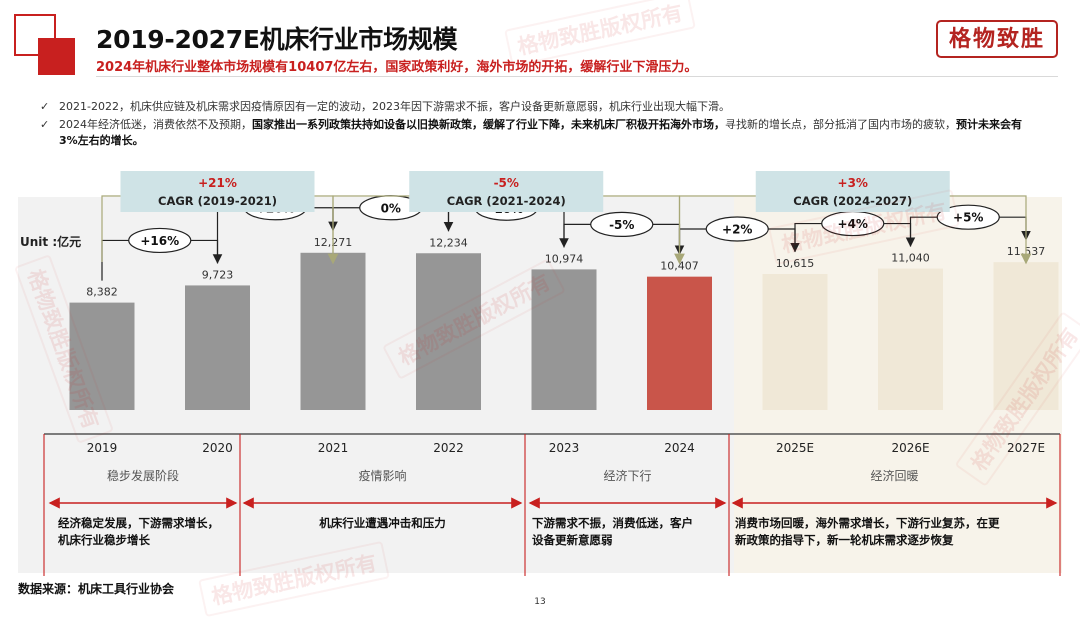 The height and width of the screenshot is (617, 1080). Describe the element at coordinates (382, 523) in the screenshot. I see `phase-description: 机床行业遭遇冲击和压力` at that location.